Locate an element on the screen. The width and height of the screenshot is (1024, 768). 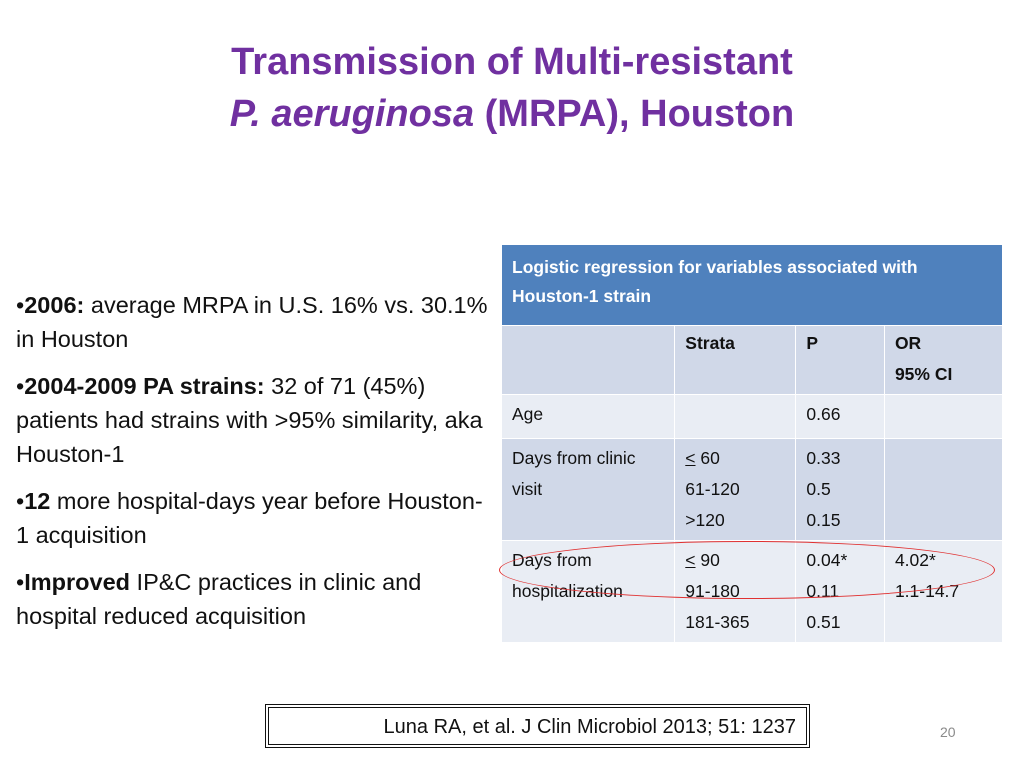
strata-value: >120 is located at coordinates (705, 520).